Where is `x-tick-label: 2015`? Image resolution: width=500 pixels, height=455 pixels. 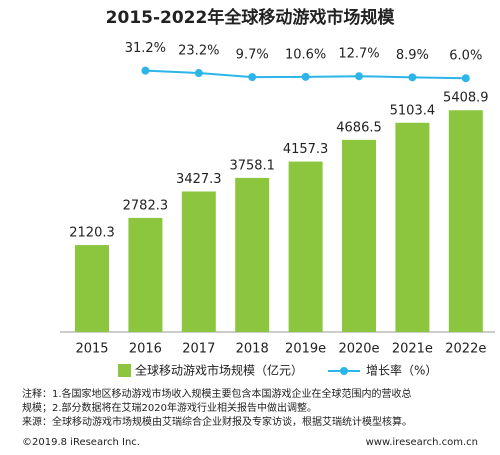
x-tick-label: 2015 is located at coordinates (91, 349).